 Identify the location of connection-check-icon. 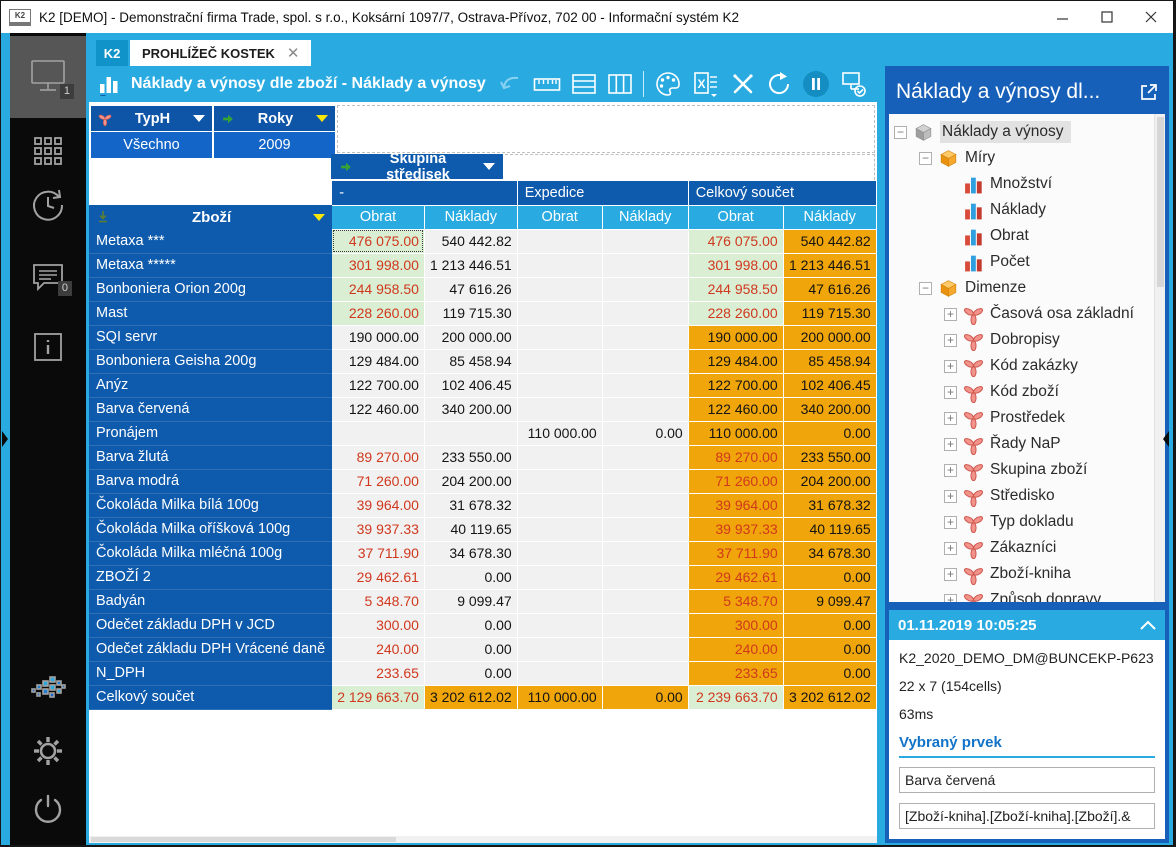
(854, 84).